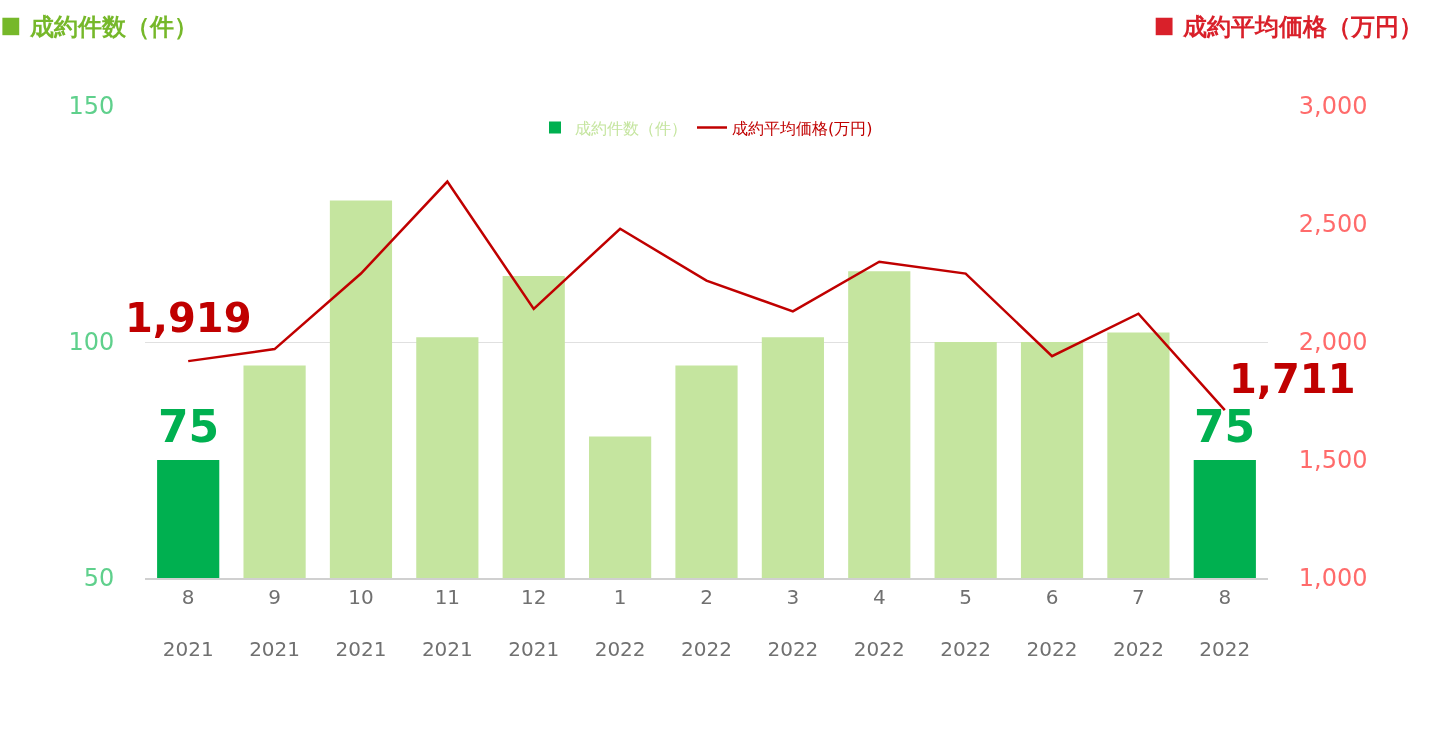 Image resolution: width=1440 pixels, height=738 pixels. What do you see at coordinates (966, 623) in the screenshot?
I see `category-label: 5 2022` at bounding box center [966, 623].